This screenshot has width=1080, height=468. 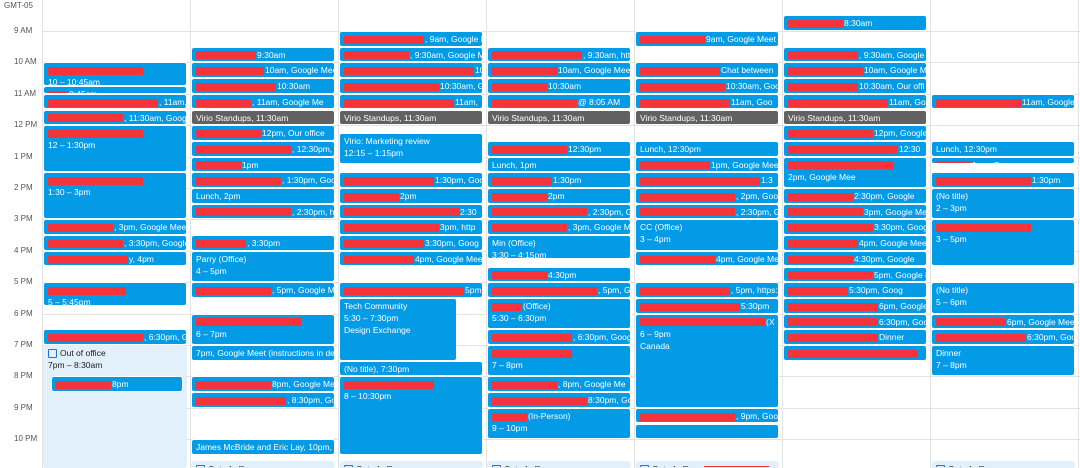 What do you see at coordinates (855, 227) in the screenshot?
I see `calendar-event: 3:30pm, Google M` at bounding box center [855, 227].